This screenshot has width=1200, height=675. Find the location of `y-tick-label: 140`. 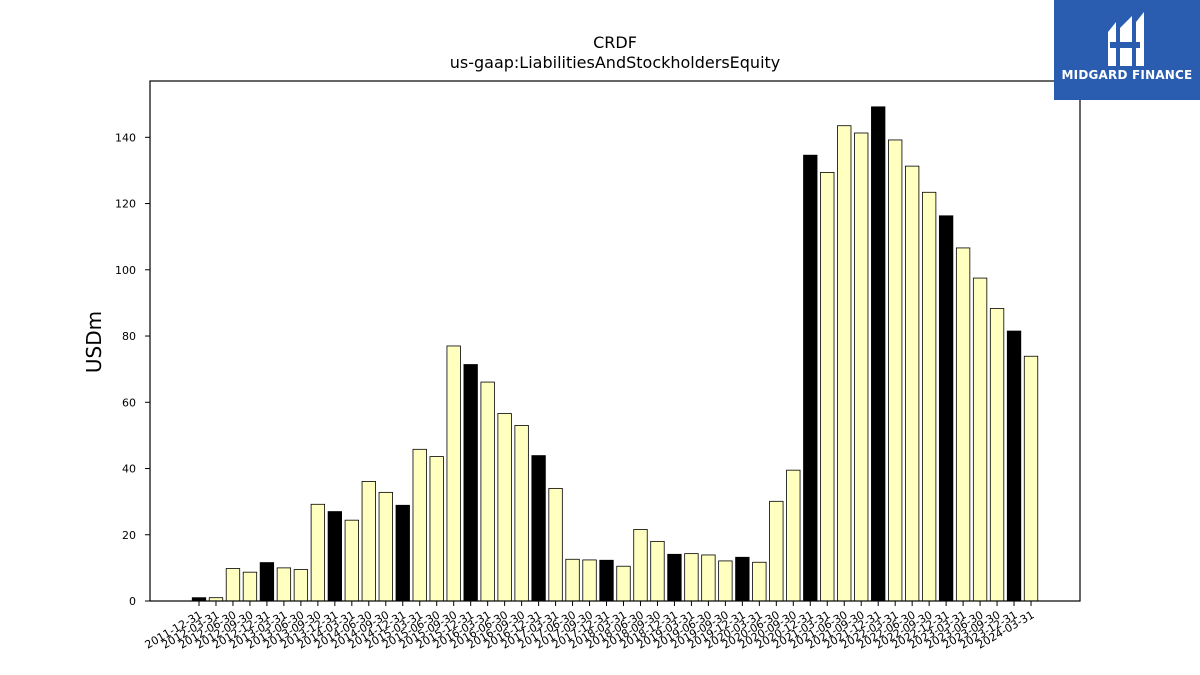

y-tick-label: 140 is located at coordinates (125, 137).